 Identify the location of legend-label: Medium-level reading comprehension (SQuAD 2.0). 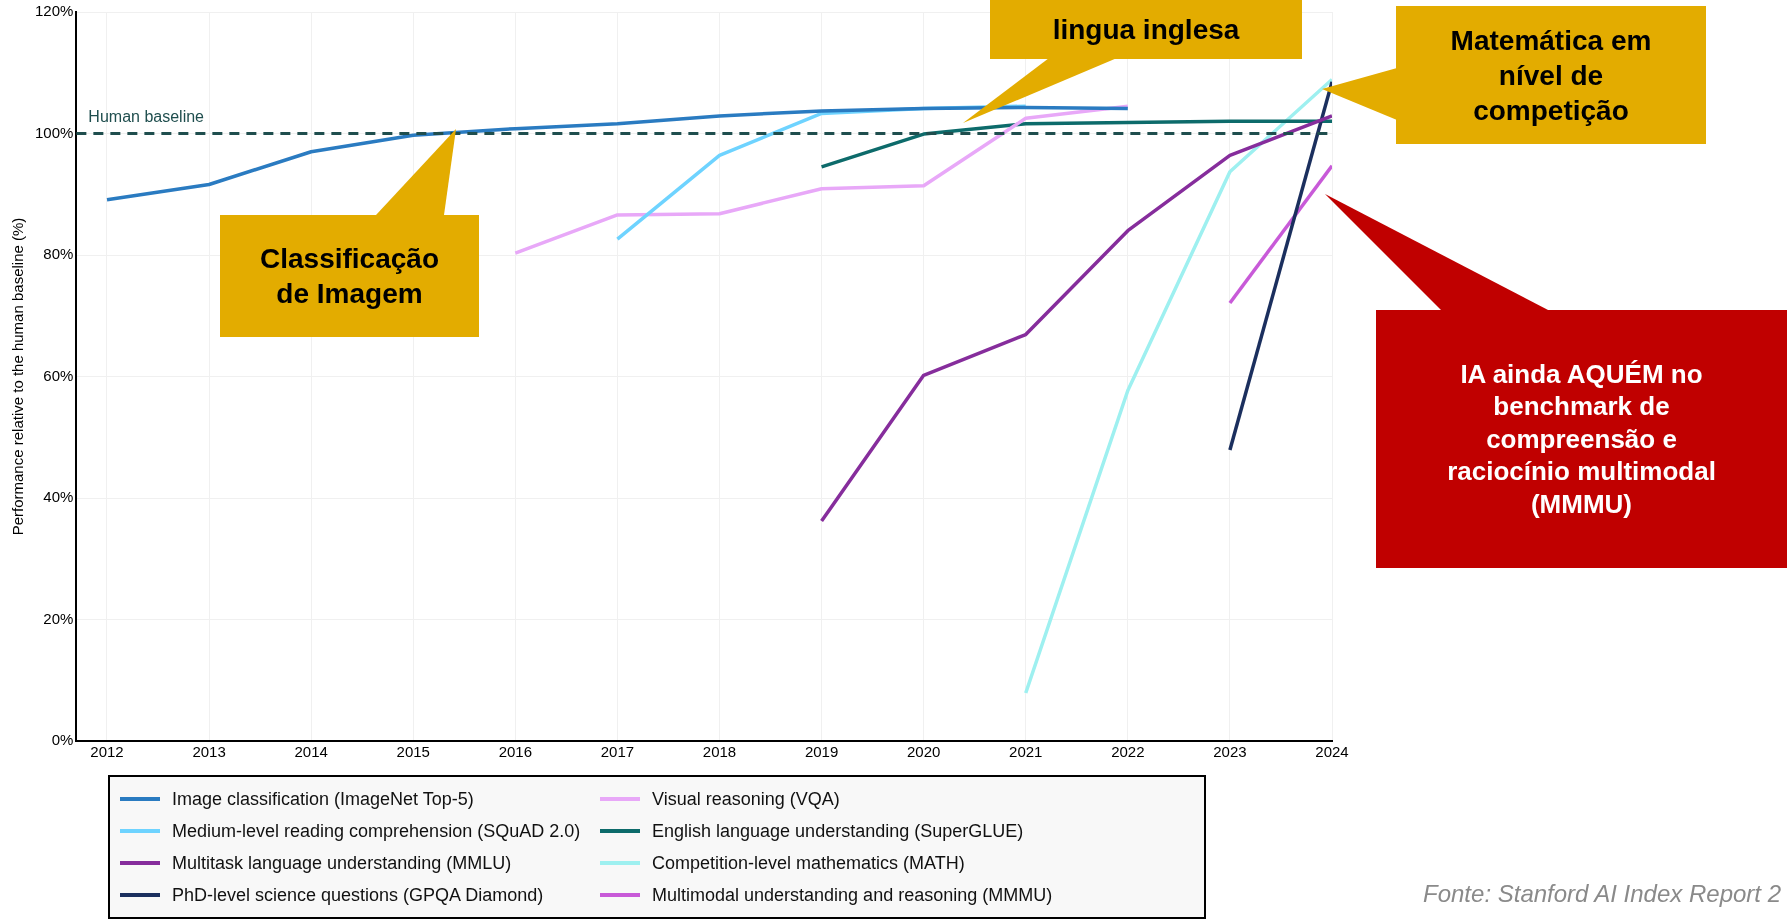
(376, 831).